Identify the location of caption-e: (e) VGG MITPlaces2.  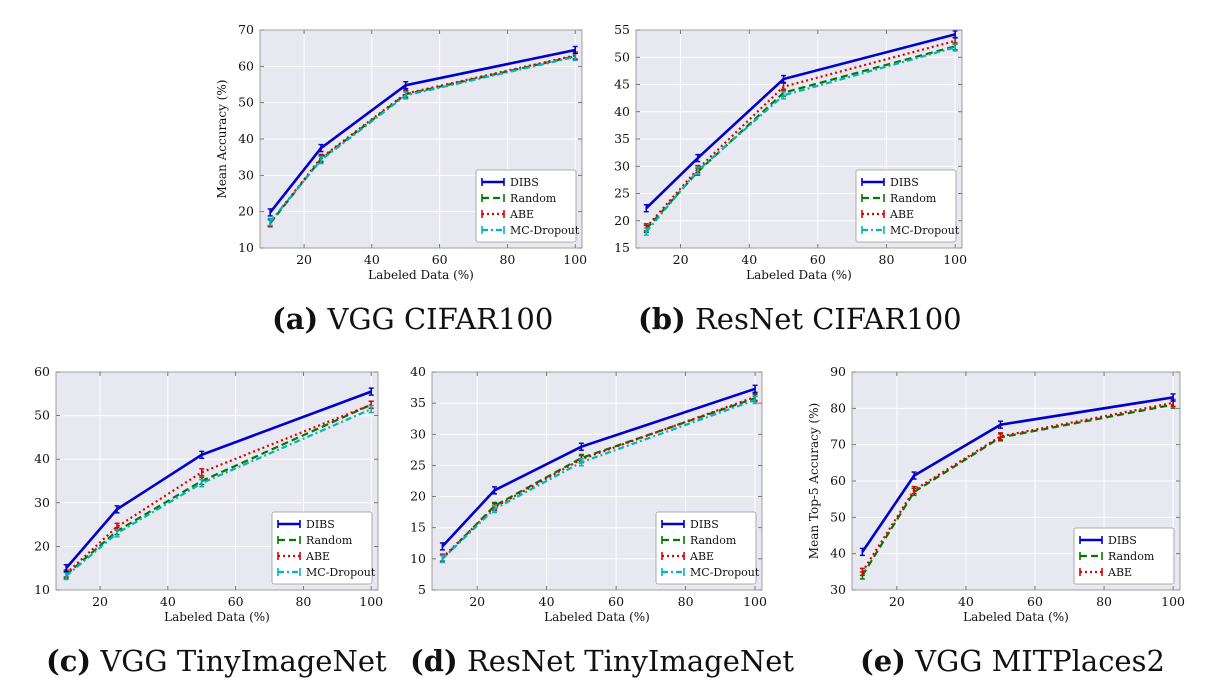
(1012, 661).